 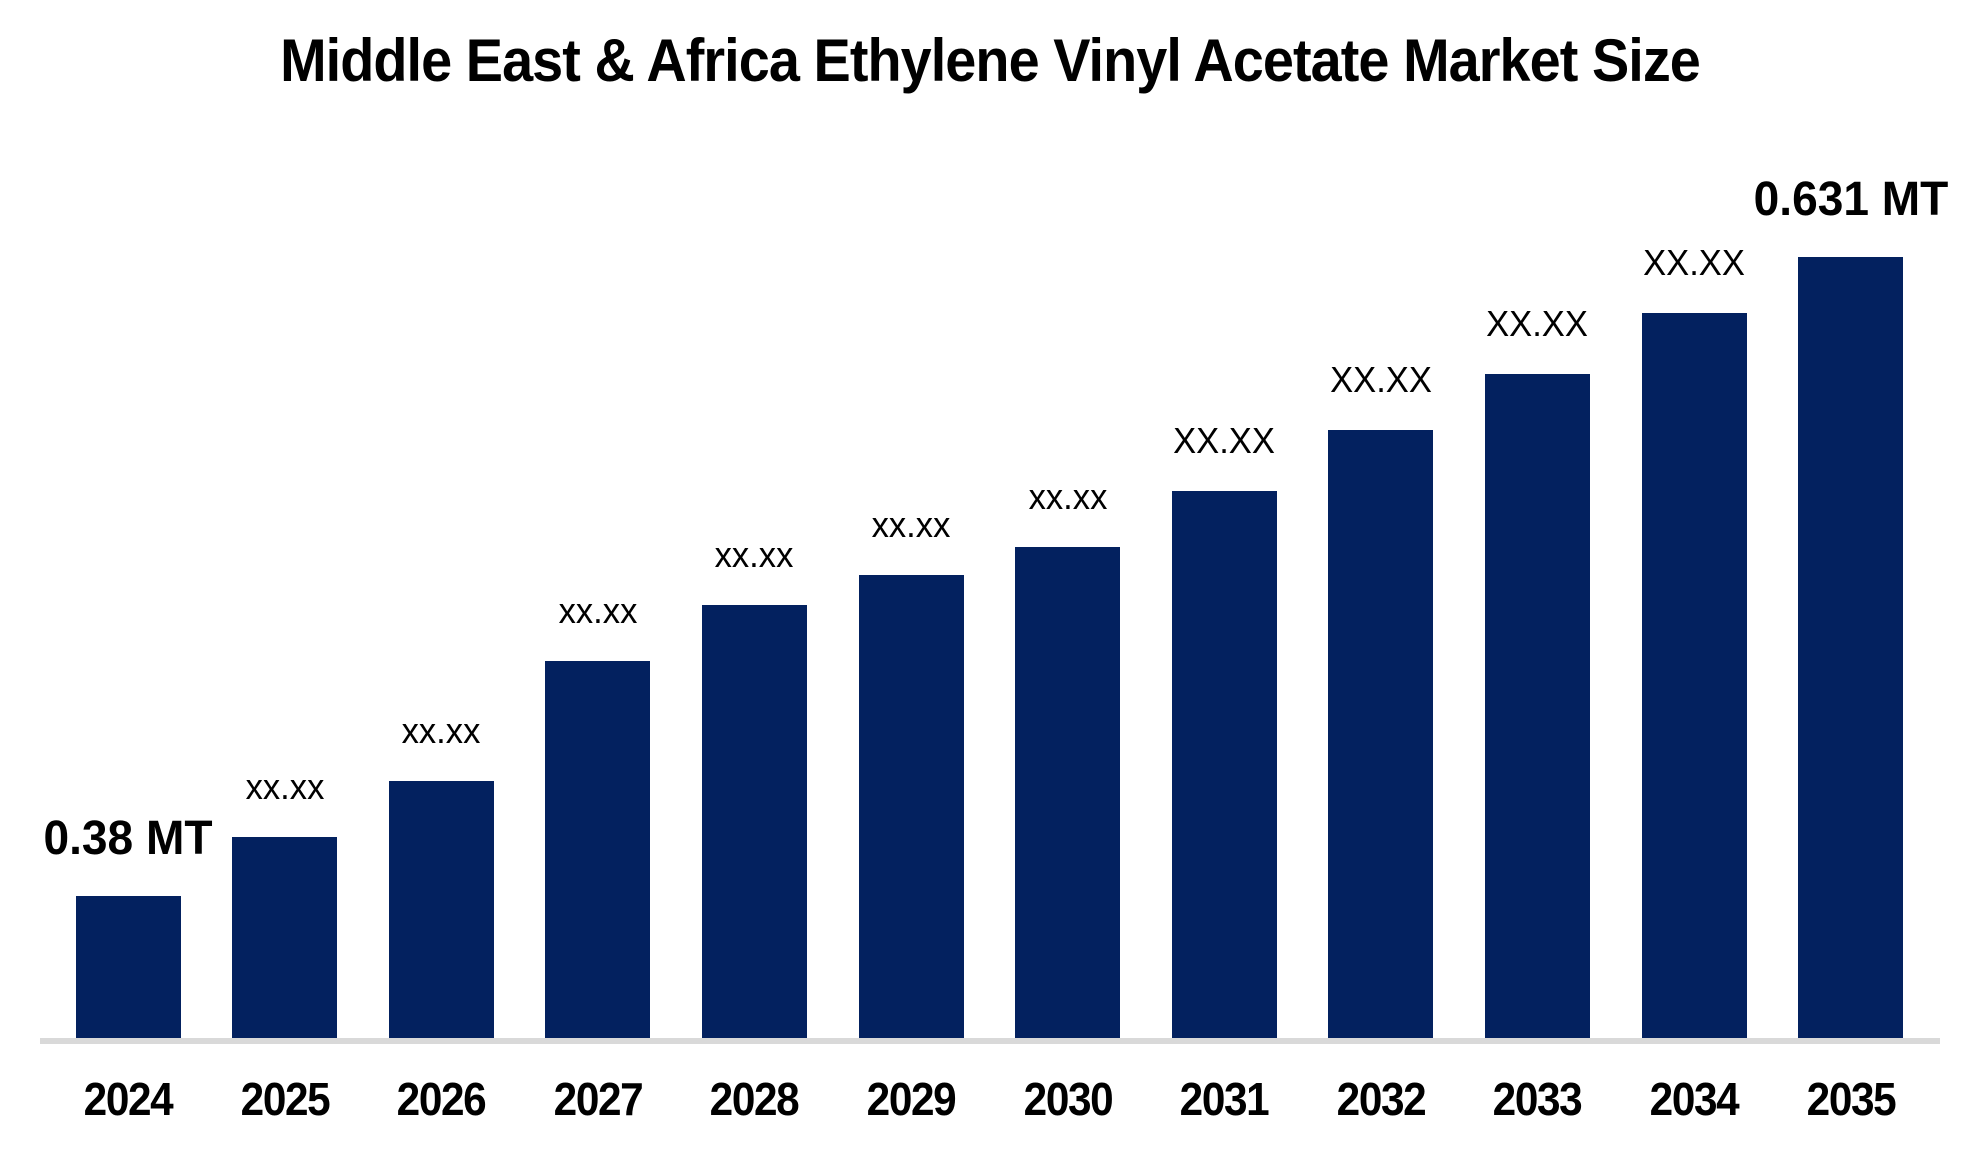 What do you see at coordinates (911, 1099) in the screenshot?
I see `x-axis-label-2029: 2029` at bounding box center [911, 1099].